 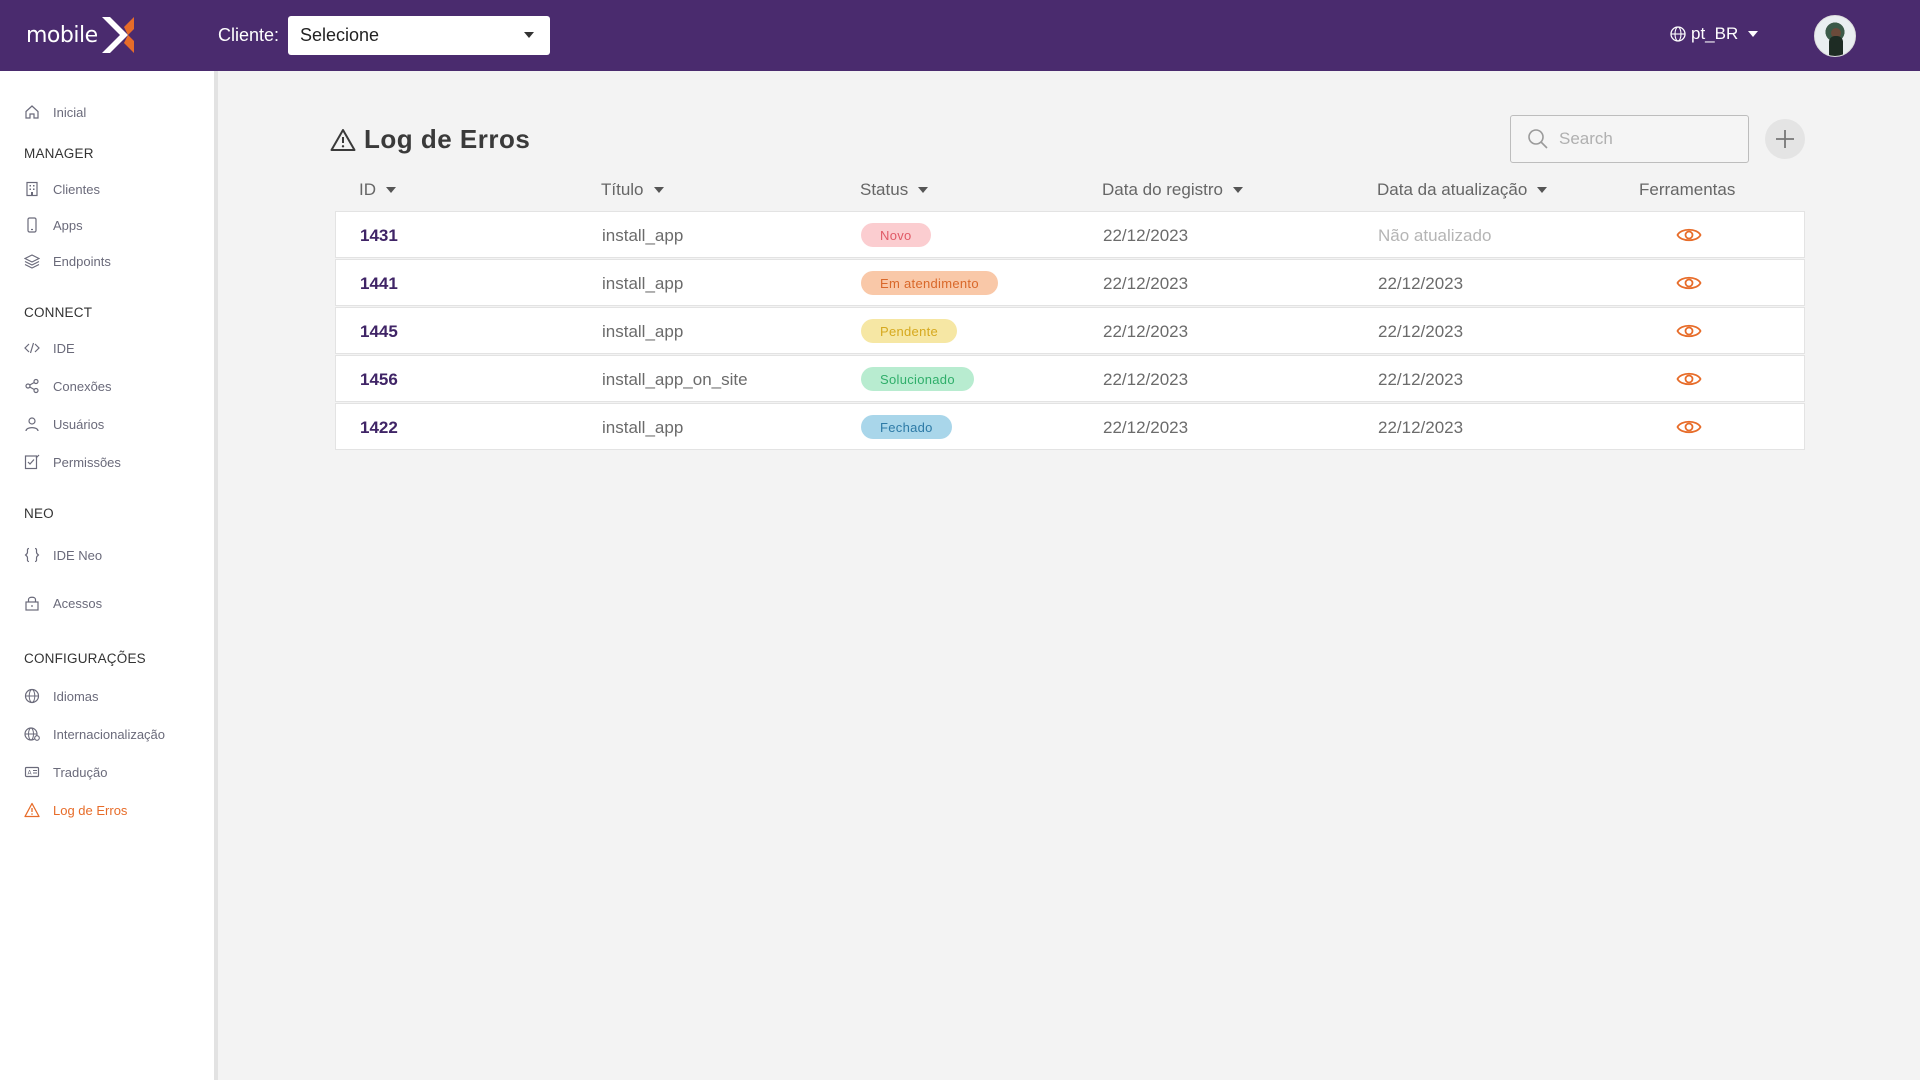 I want to click on column-header-status: Status, so click(x=894, y=190).